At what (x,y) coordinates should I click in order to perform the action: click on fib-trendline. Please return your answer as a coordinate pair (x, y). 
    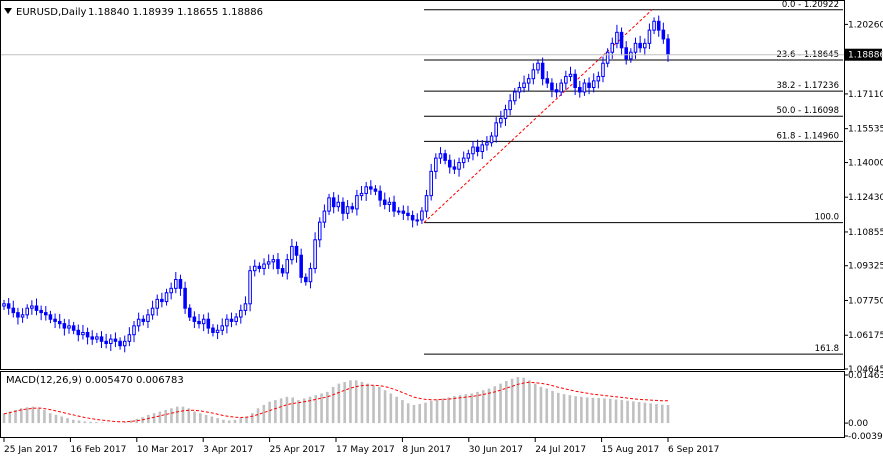
    Looking at the image, I should click on (538, 116).